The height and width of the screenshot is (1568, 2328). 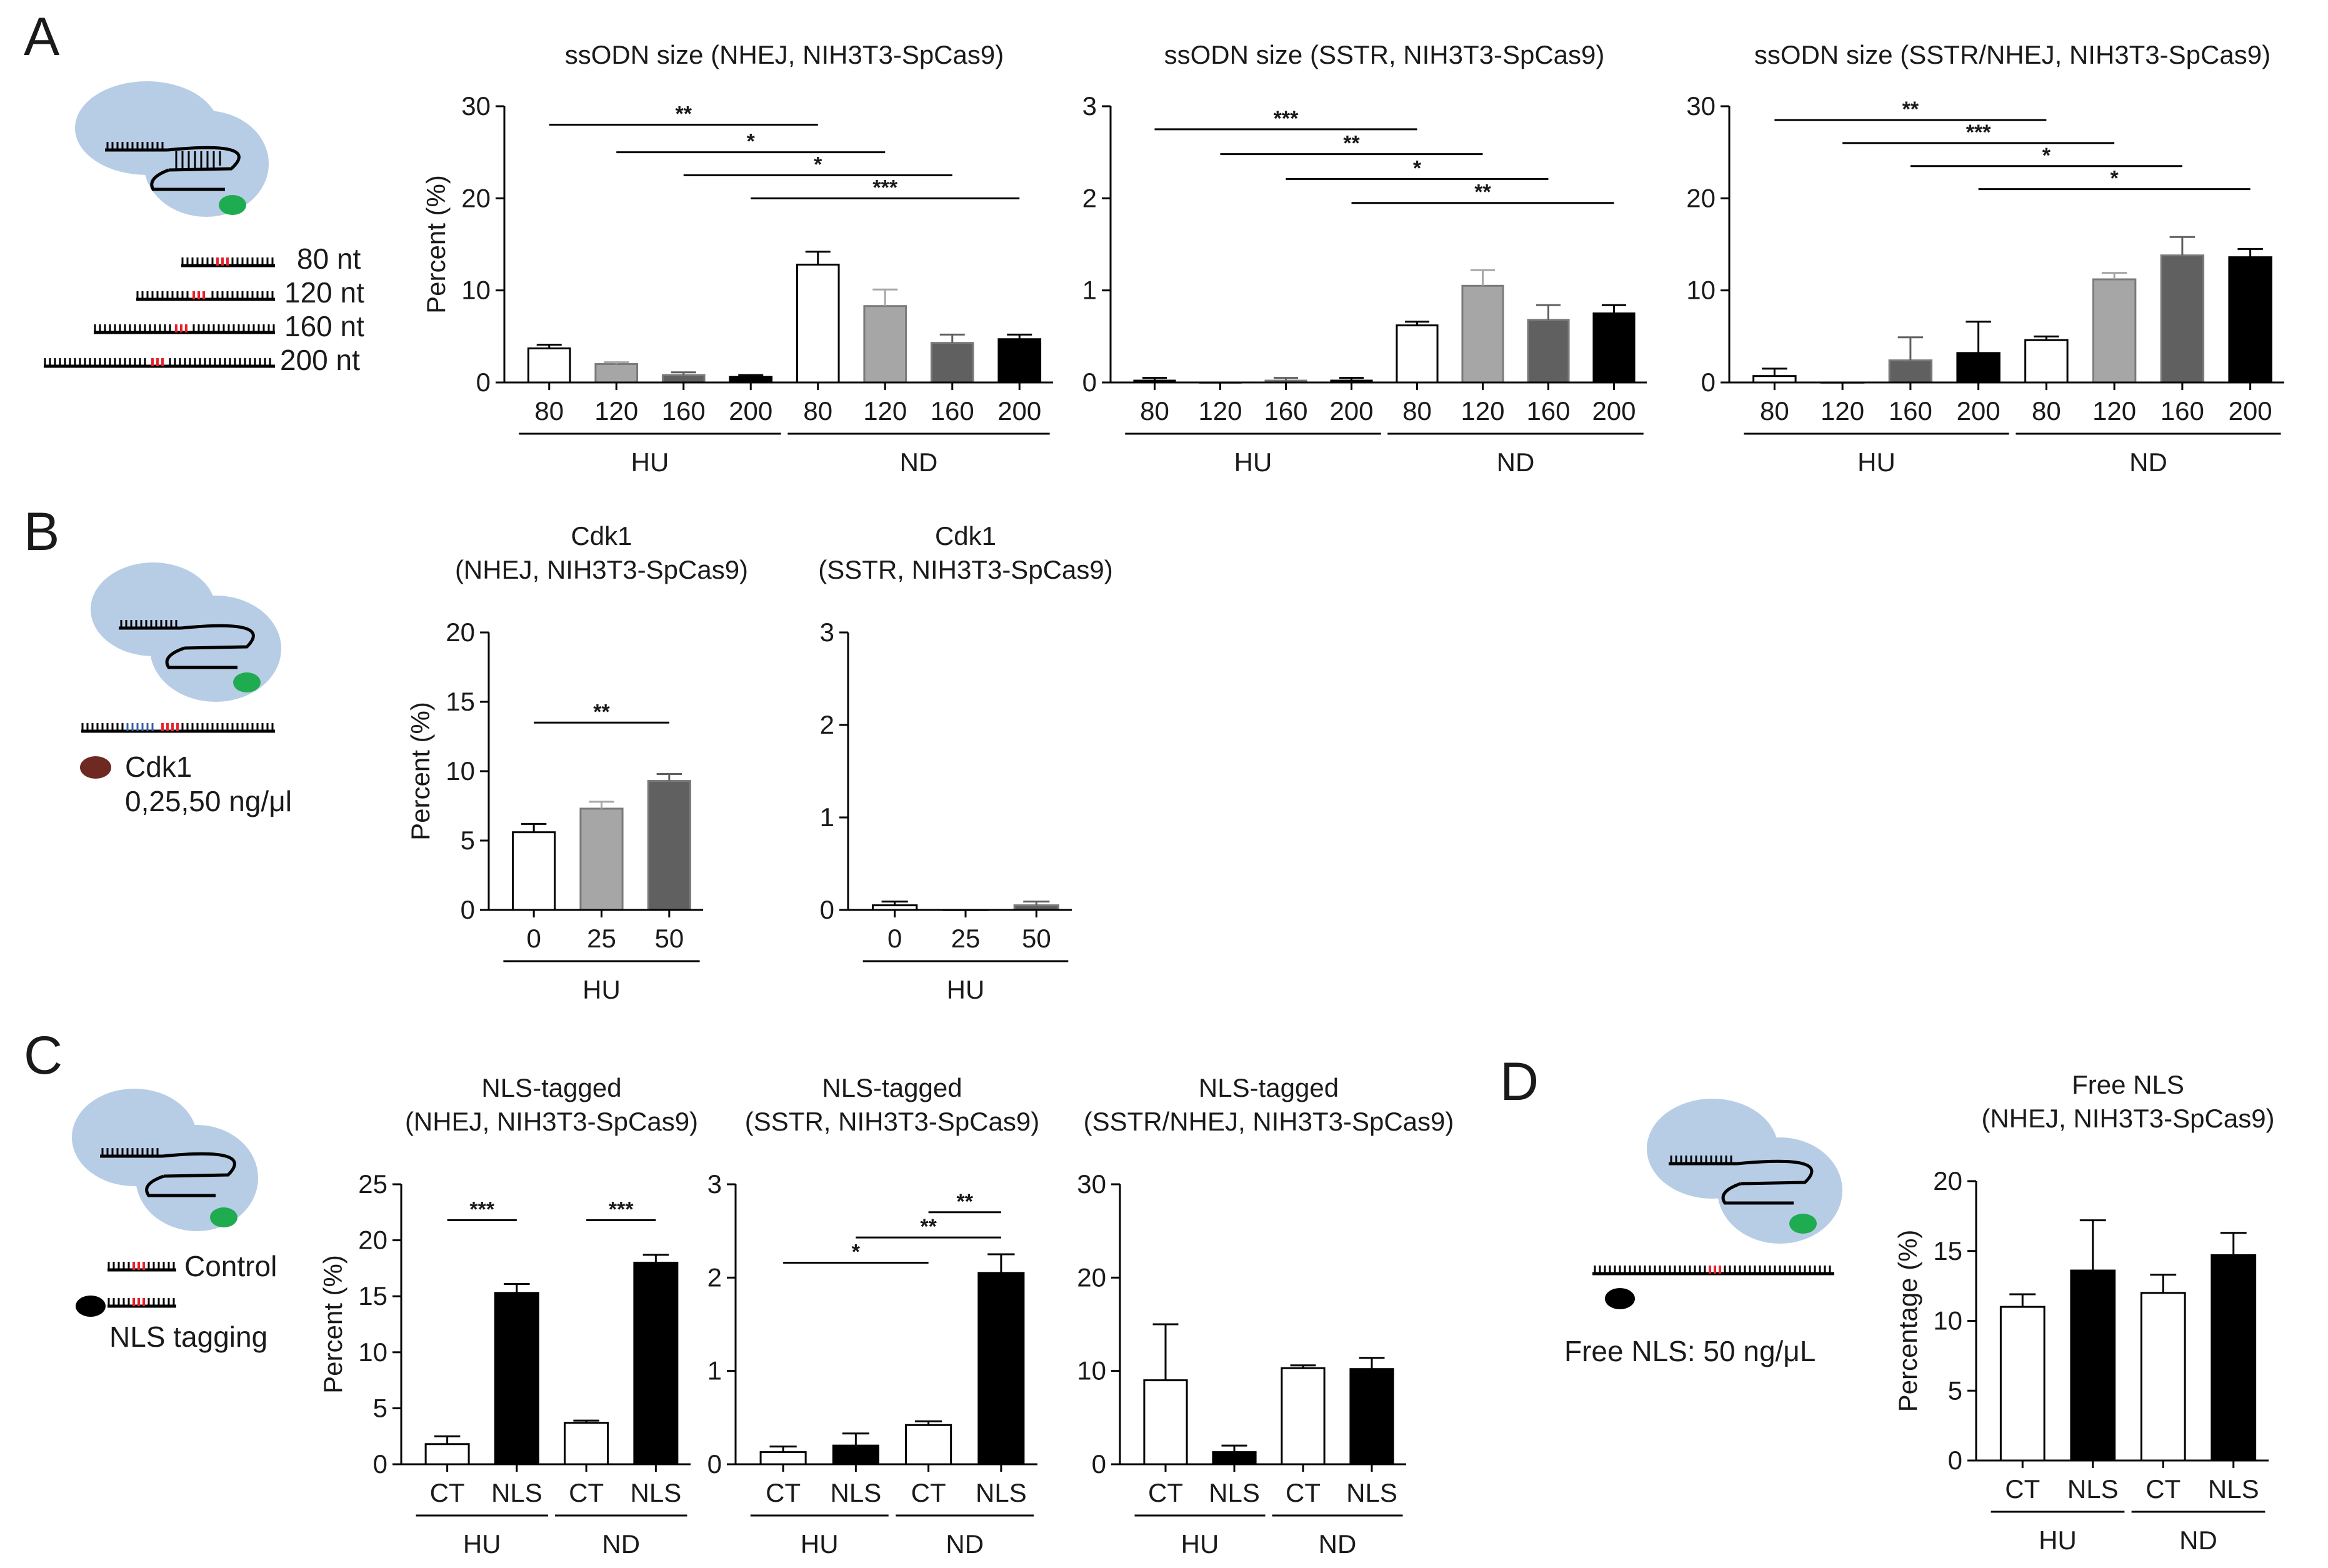 I want to click on ssodn-200nt, so click(x=160, y=363).